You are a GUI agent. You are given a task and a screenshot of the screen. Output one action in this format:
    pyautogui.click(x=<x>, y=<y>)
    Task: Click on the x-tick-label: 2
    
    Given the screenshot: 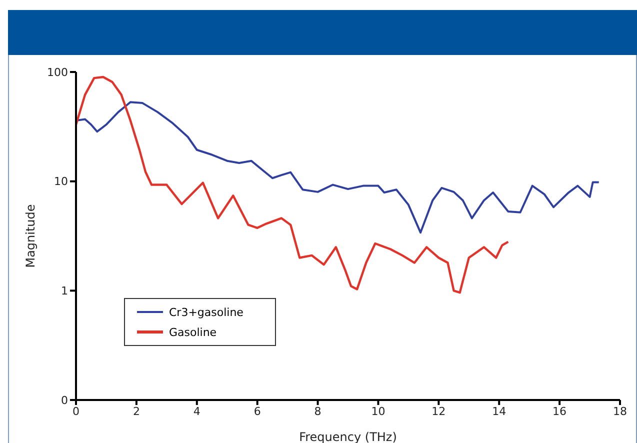 What is the action you would take?
    pyautogui.click(x=136, y=411)
    